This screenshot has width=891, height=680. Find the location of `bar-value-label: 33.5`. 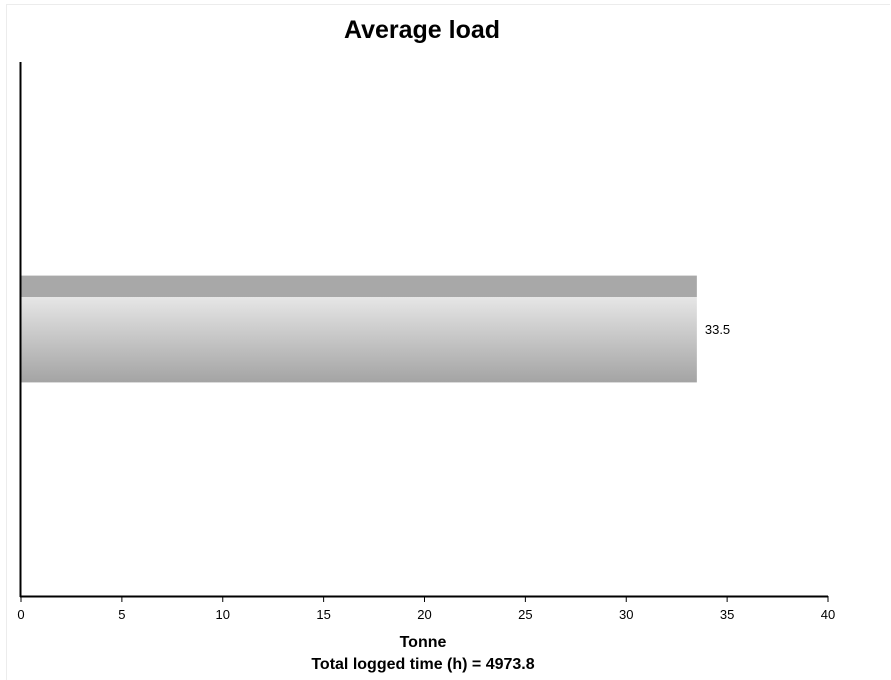

bar-value-label: 33.5 is located at coordinates (717, 329).